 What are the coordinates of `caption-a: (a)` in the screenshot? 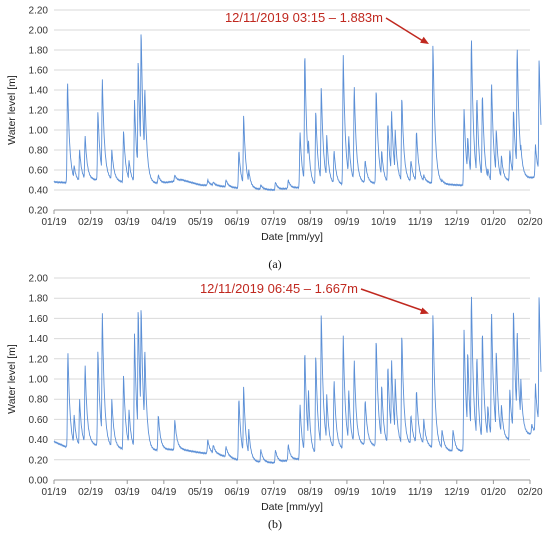 It's located at (275, 264).